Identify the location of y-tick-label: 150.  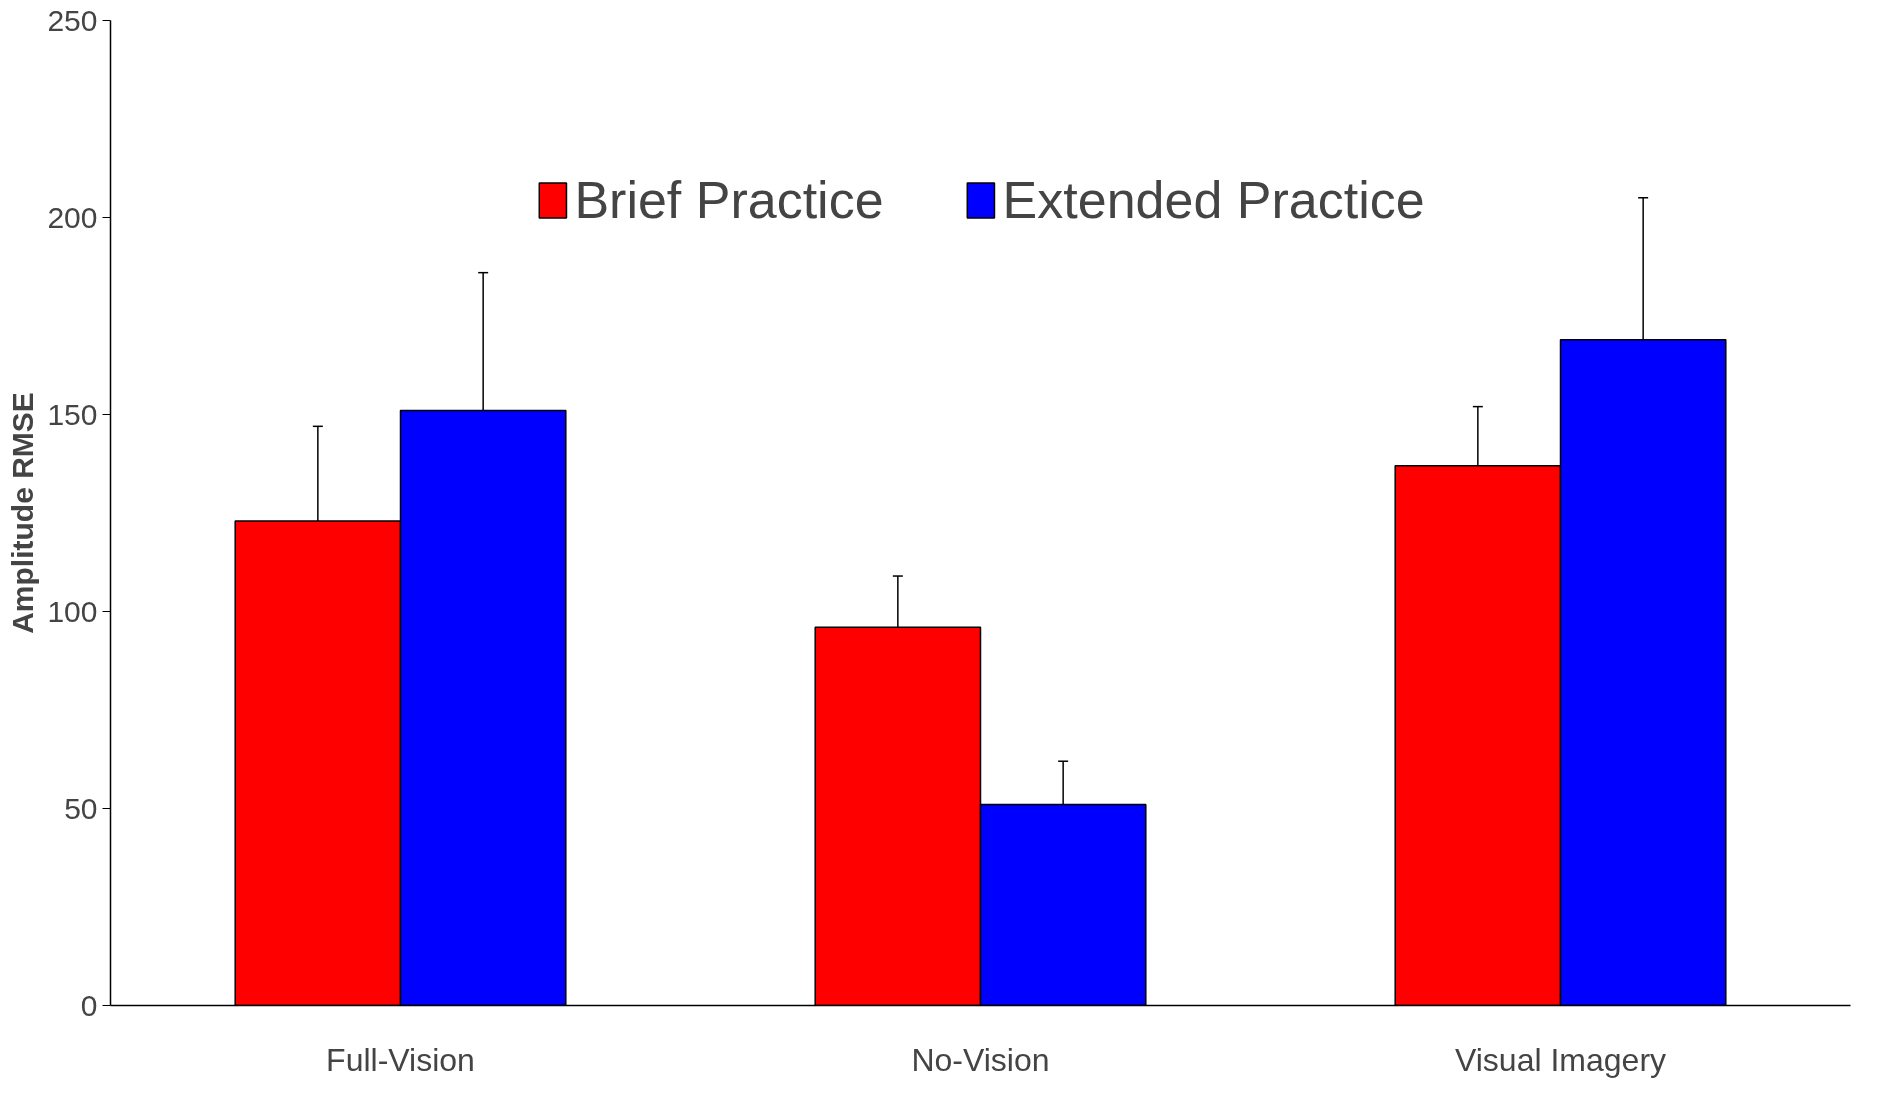
(72, 414).